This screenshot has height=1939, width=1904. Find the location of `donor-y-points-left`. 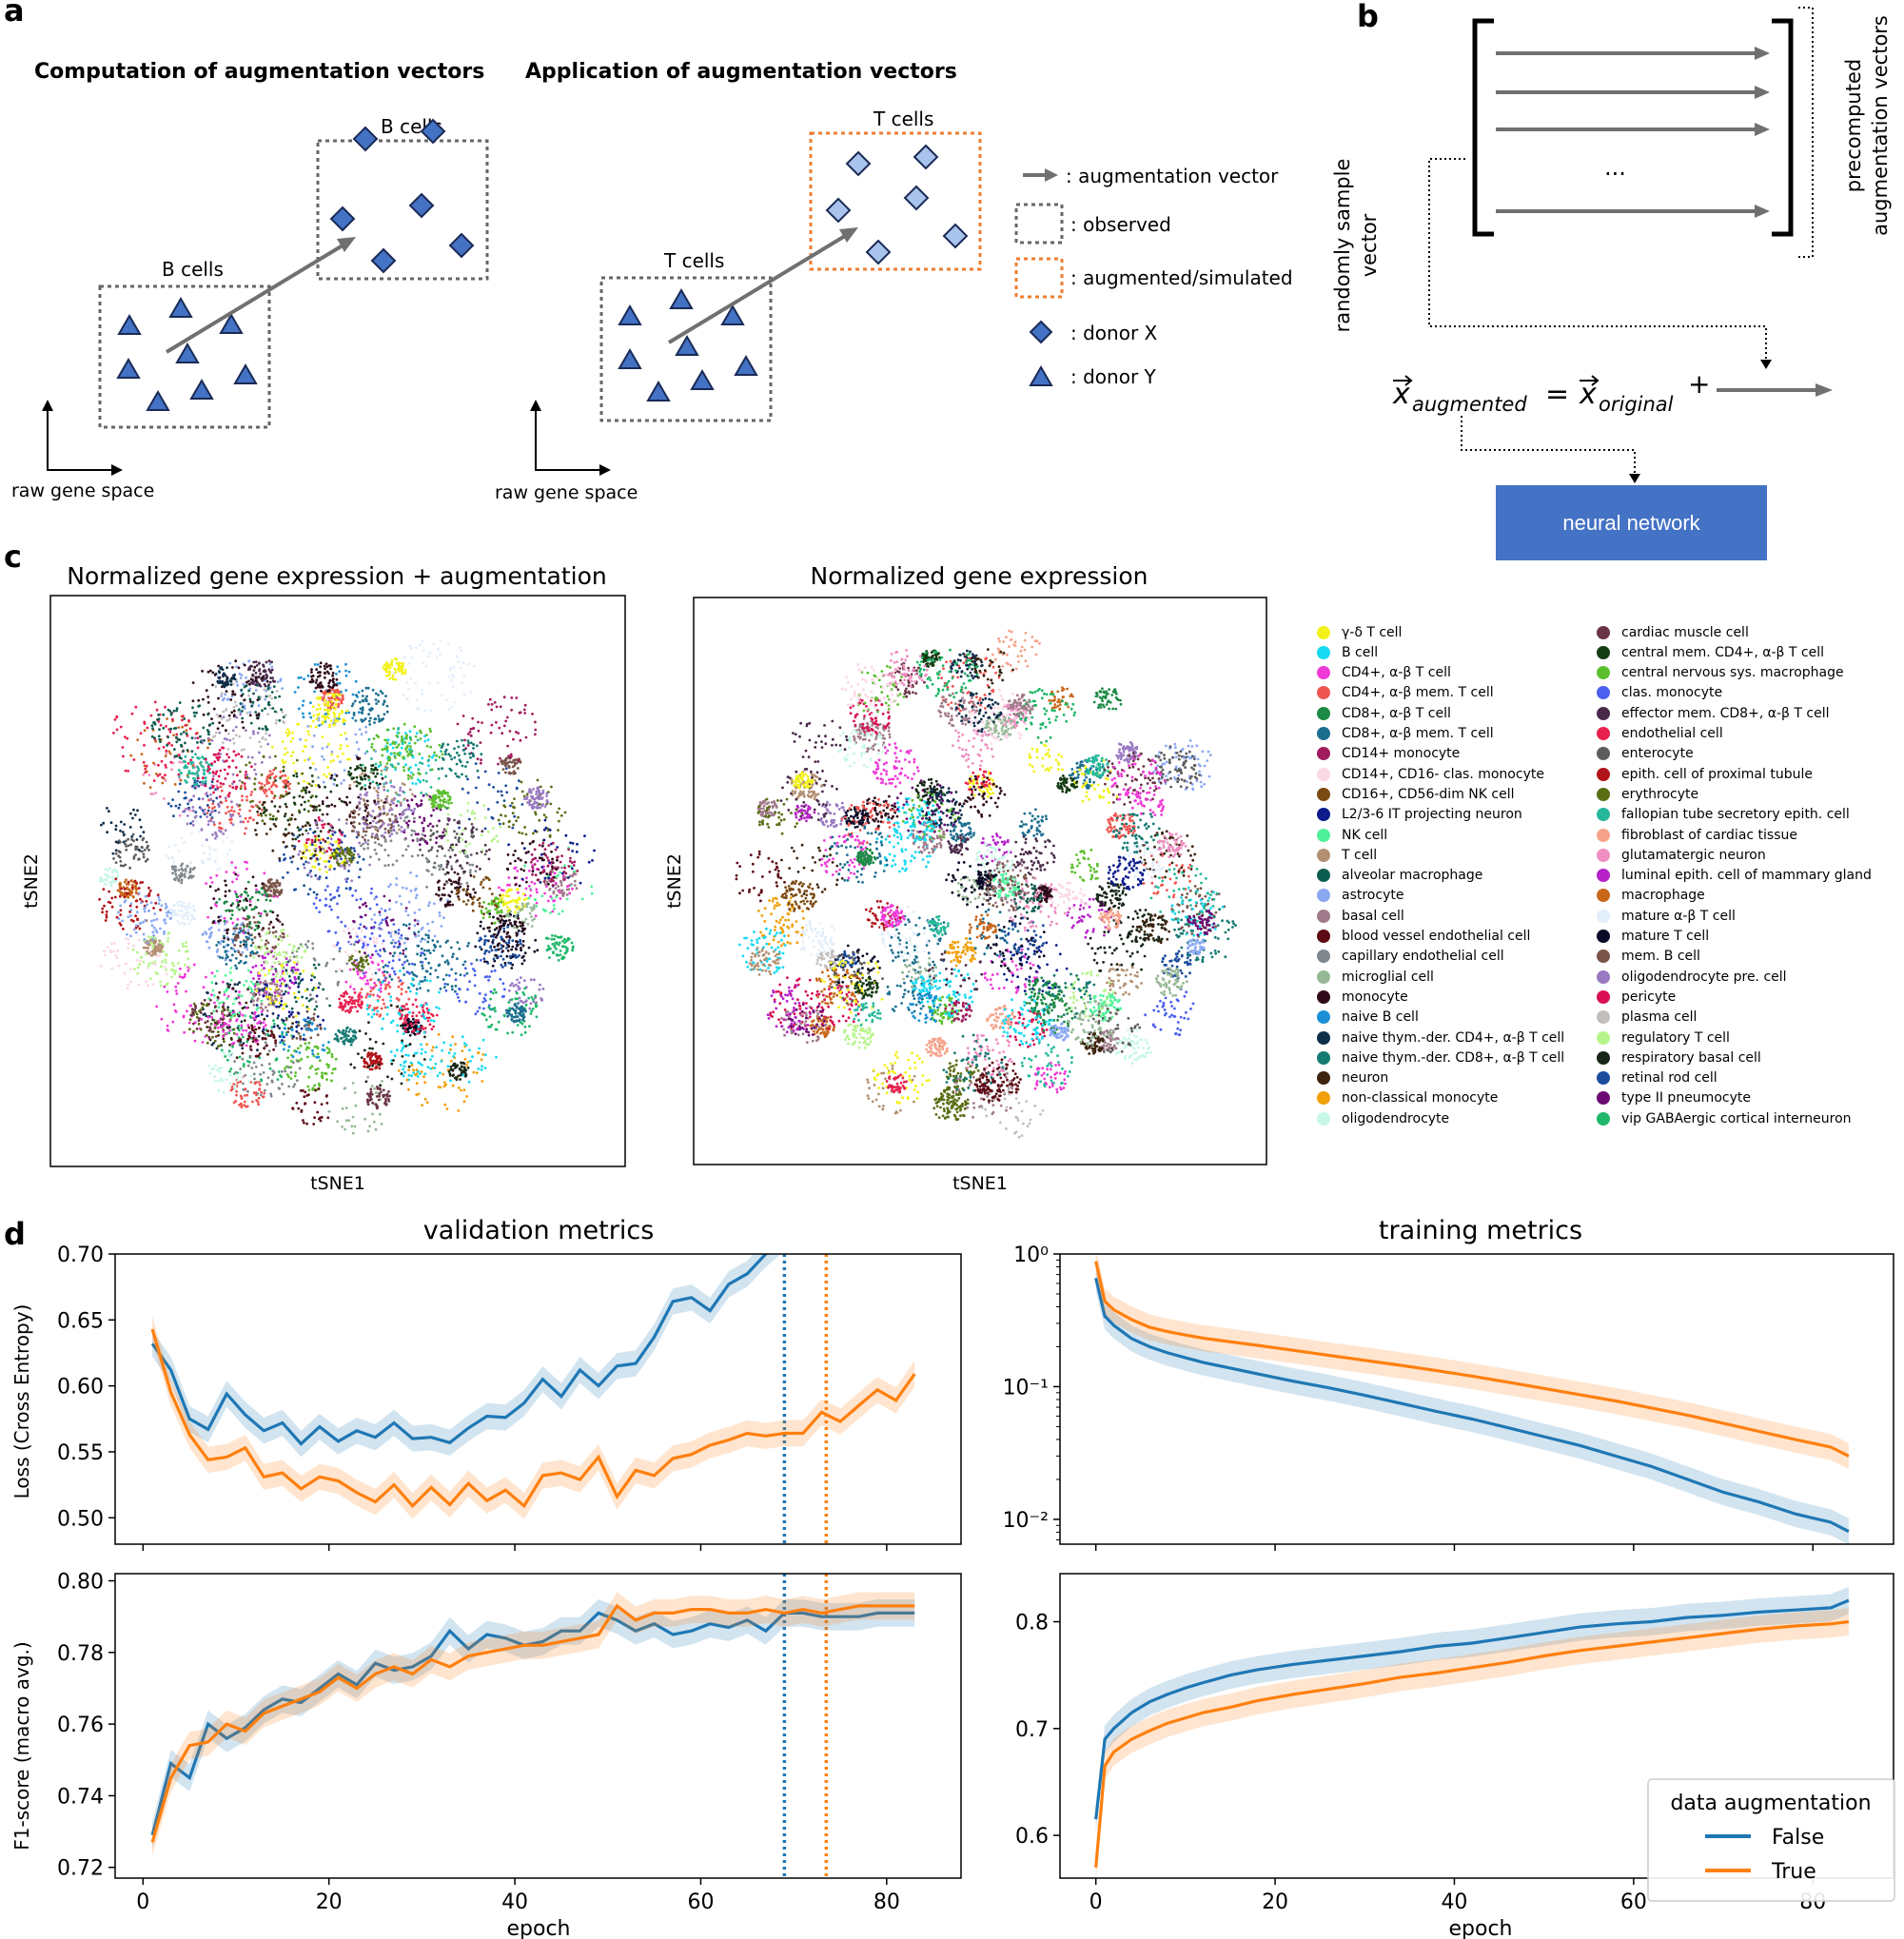

donor-y-points-left is located at coordinates (187, 354).